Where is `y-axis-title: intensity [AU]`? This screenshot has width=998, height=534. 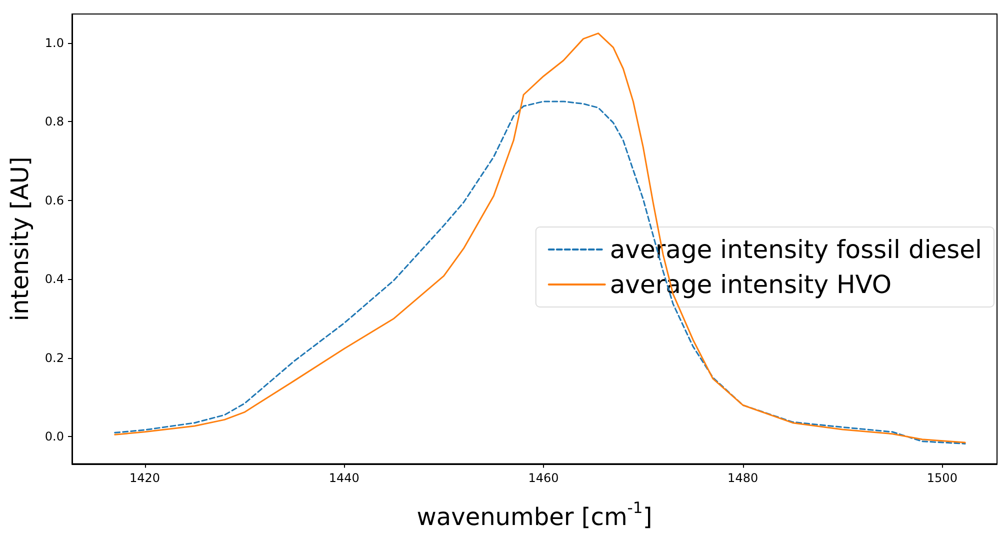 y-axis-title: intensity [AU] is located at coordinates (20, 239).